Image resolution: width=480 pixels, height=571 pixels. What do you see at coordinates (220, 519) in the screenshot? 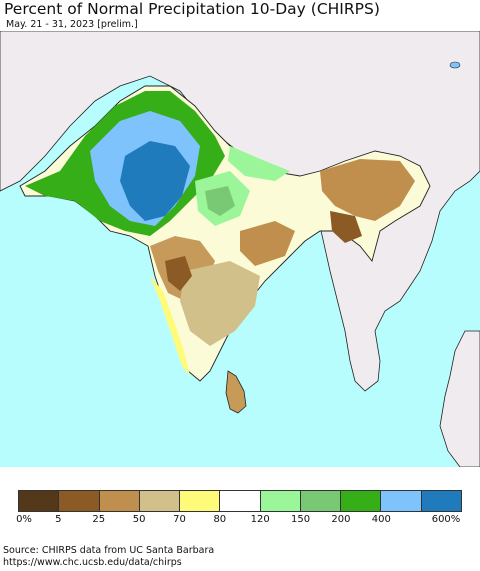
I see `legend-tick-label: 80` at bounding box center [220, 519].